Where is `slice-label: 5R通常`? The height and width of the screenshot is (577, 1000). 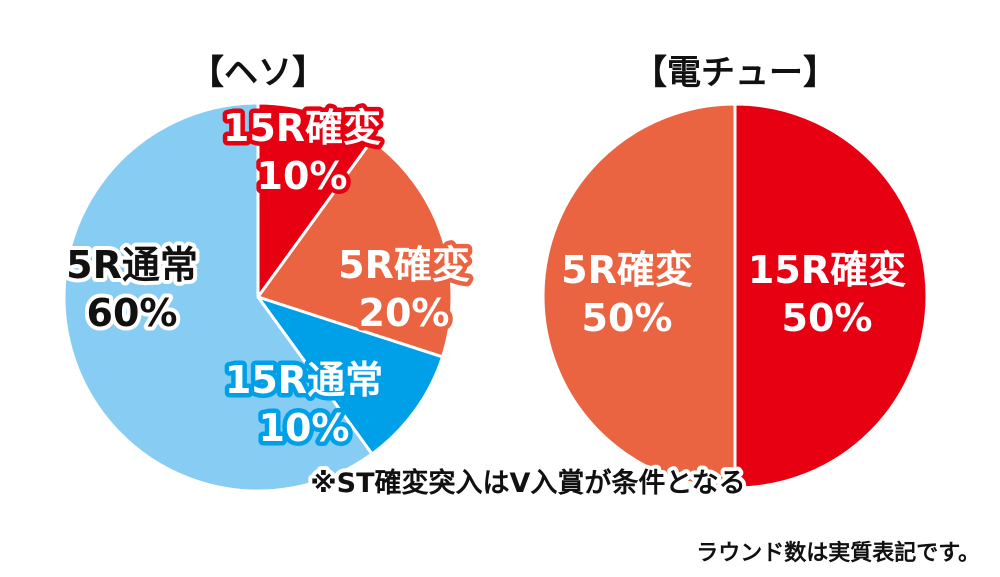 slice-label: 5R通常 is located at coordinates (132, 265).